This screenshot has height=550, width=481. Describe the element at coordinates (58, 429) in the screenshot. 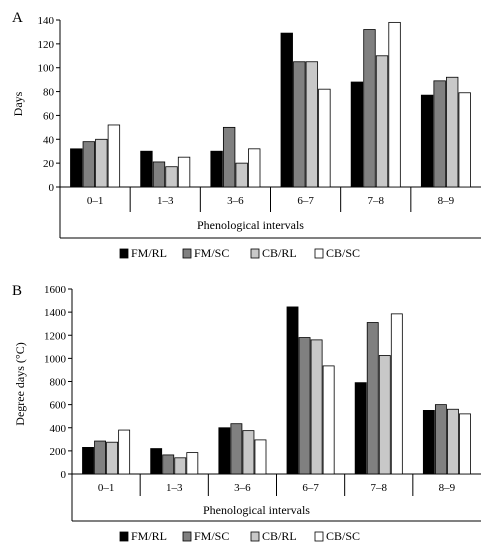

I see `y-tick-label: 400` at that location.